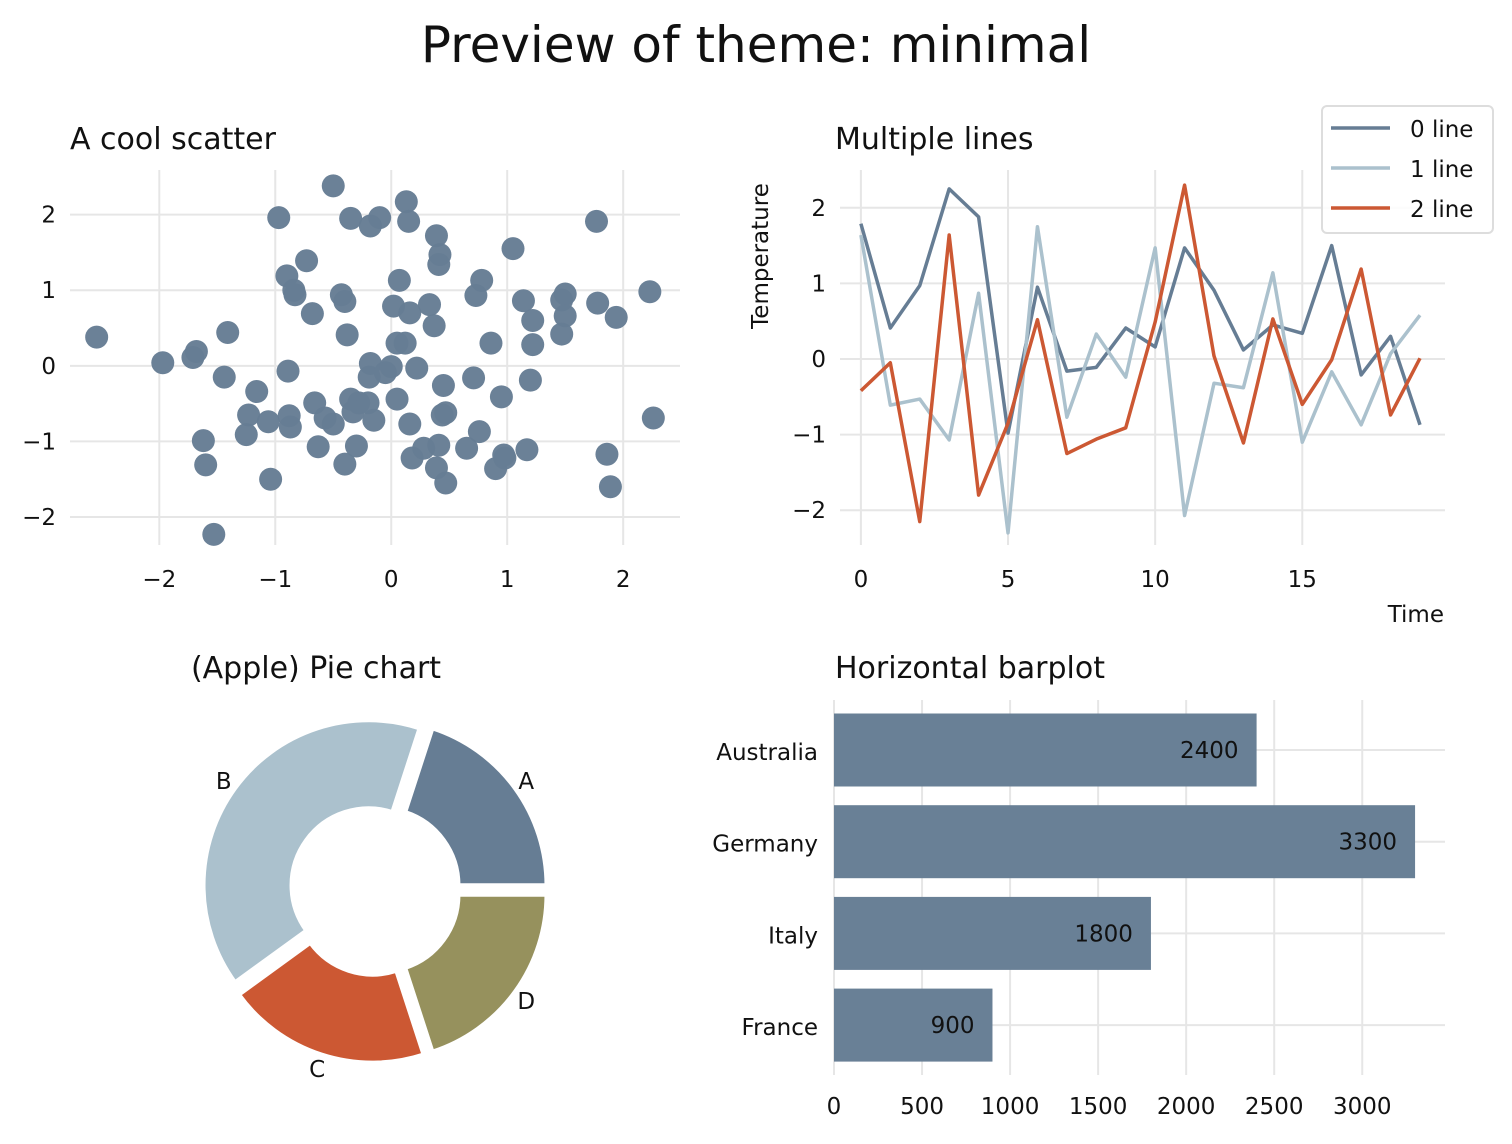 The height and width of the screenshot is (1144, 1512). I want to click on y-tick-label: Italy, so click(793, 936).